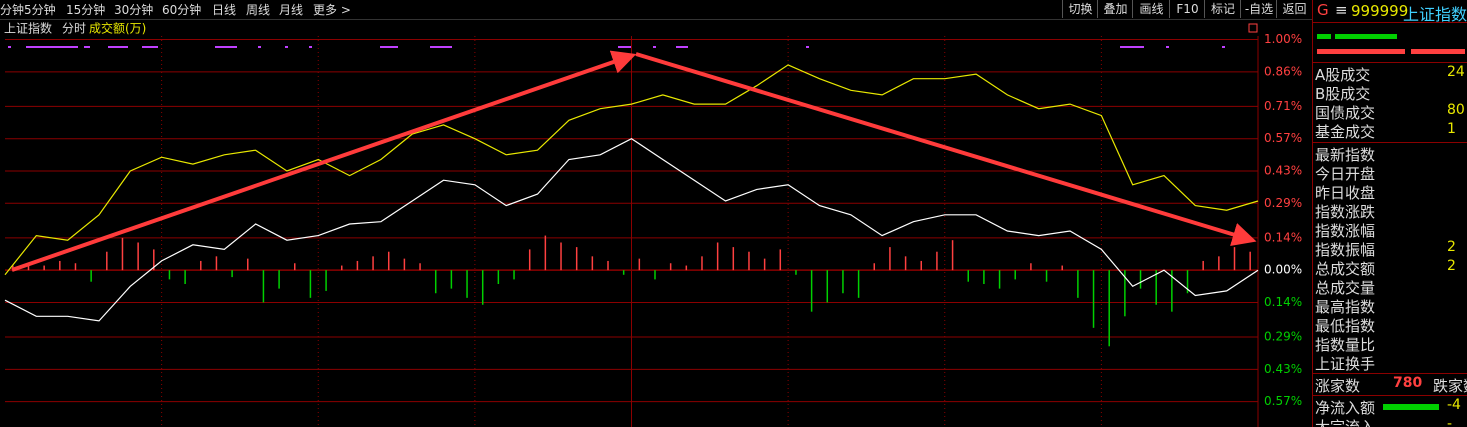  I want to click on row-label: 国债成交, so click(1345, 113).